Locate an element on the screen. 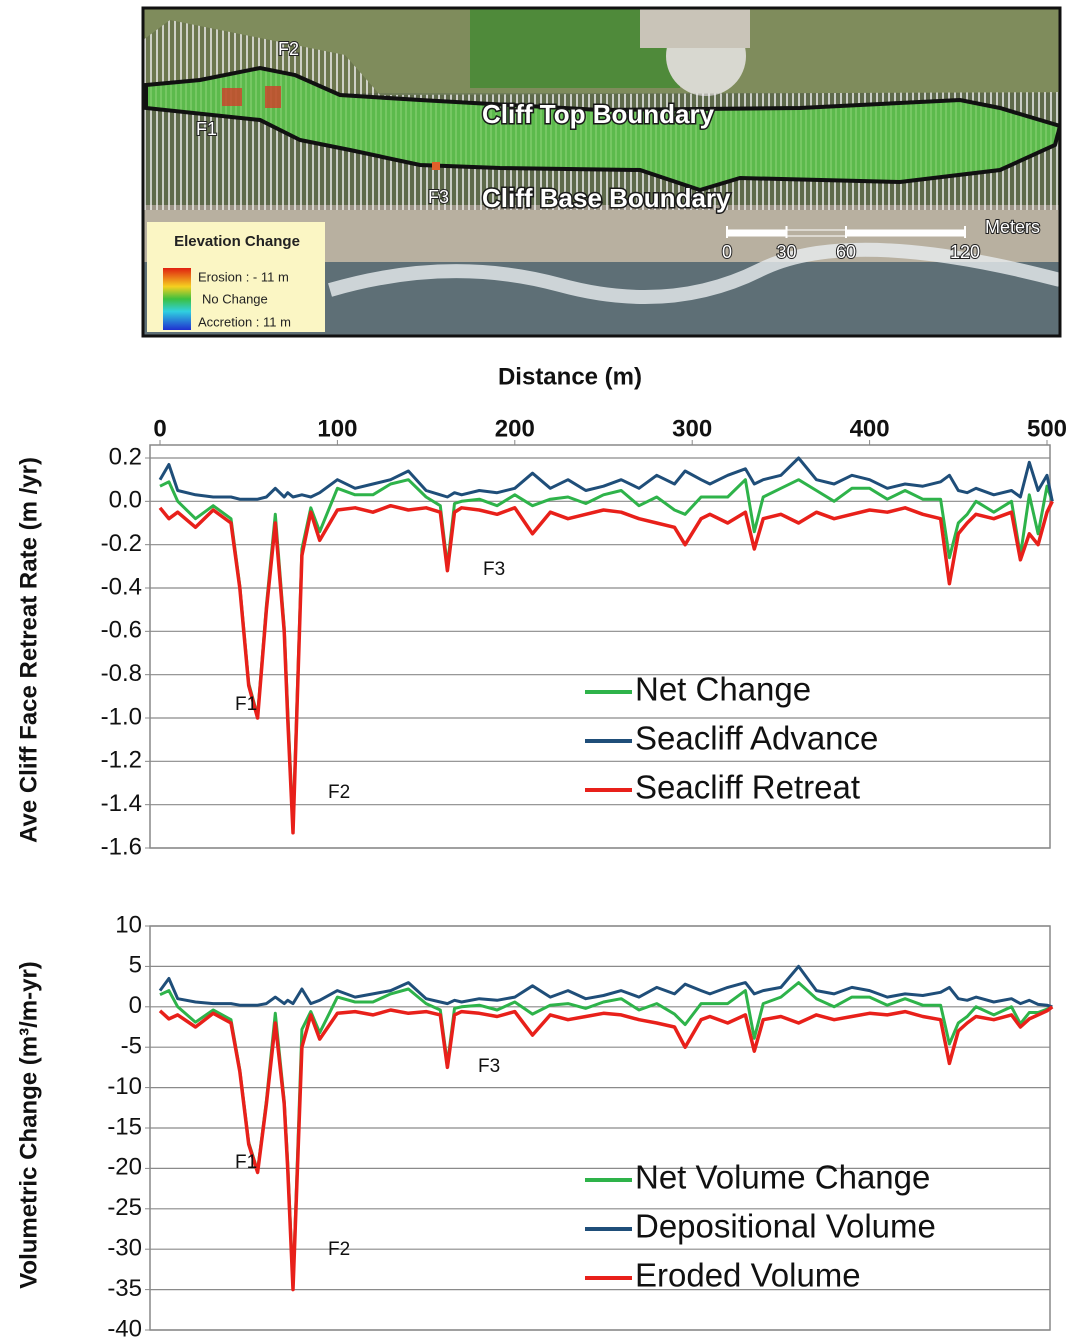  y-tick-label: -5 is located at coordinates (131, 1046).